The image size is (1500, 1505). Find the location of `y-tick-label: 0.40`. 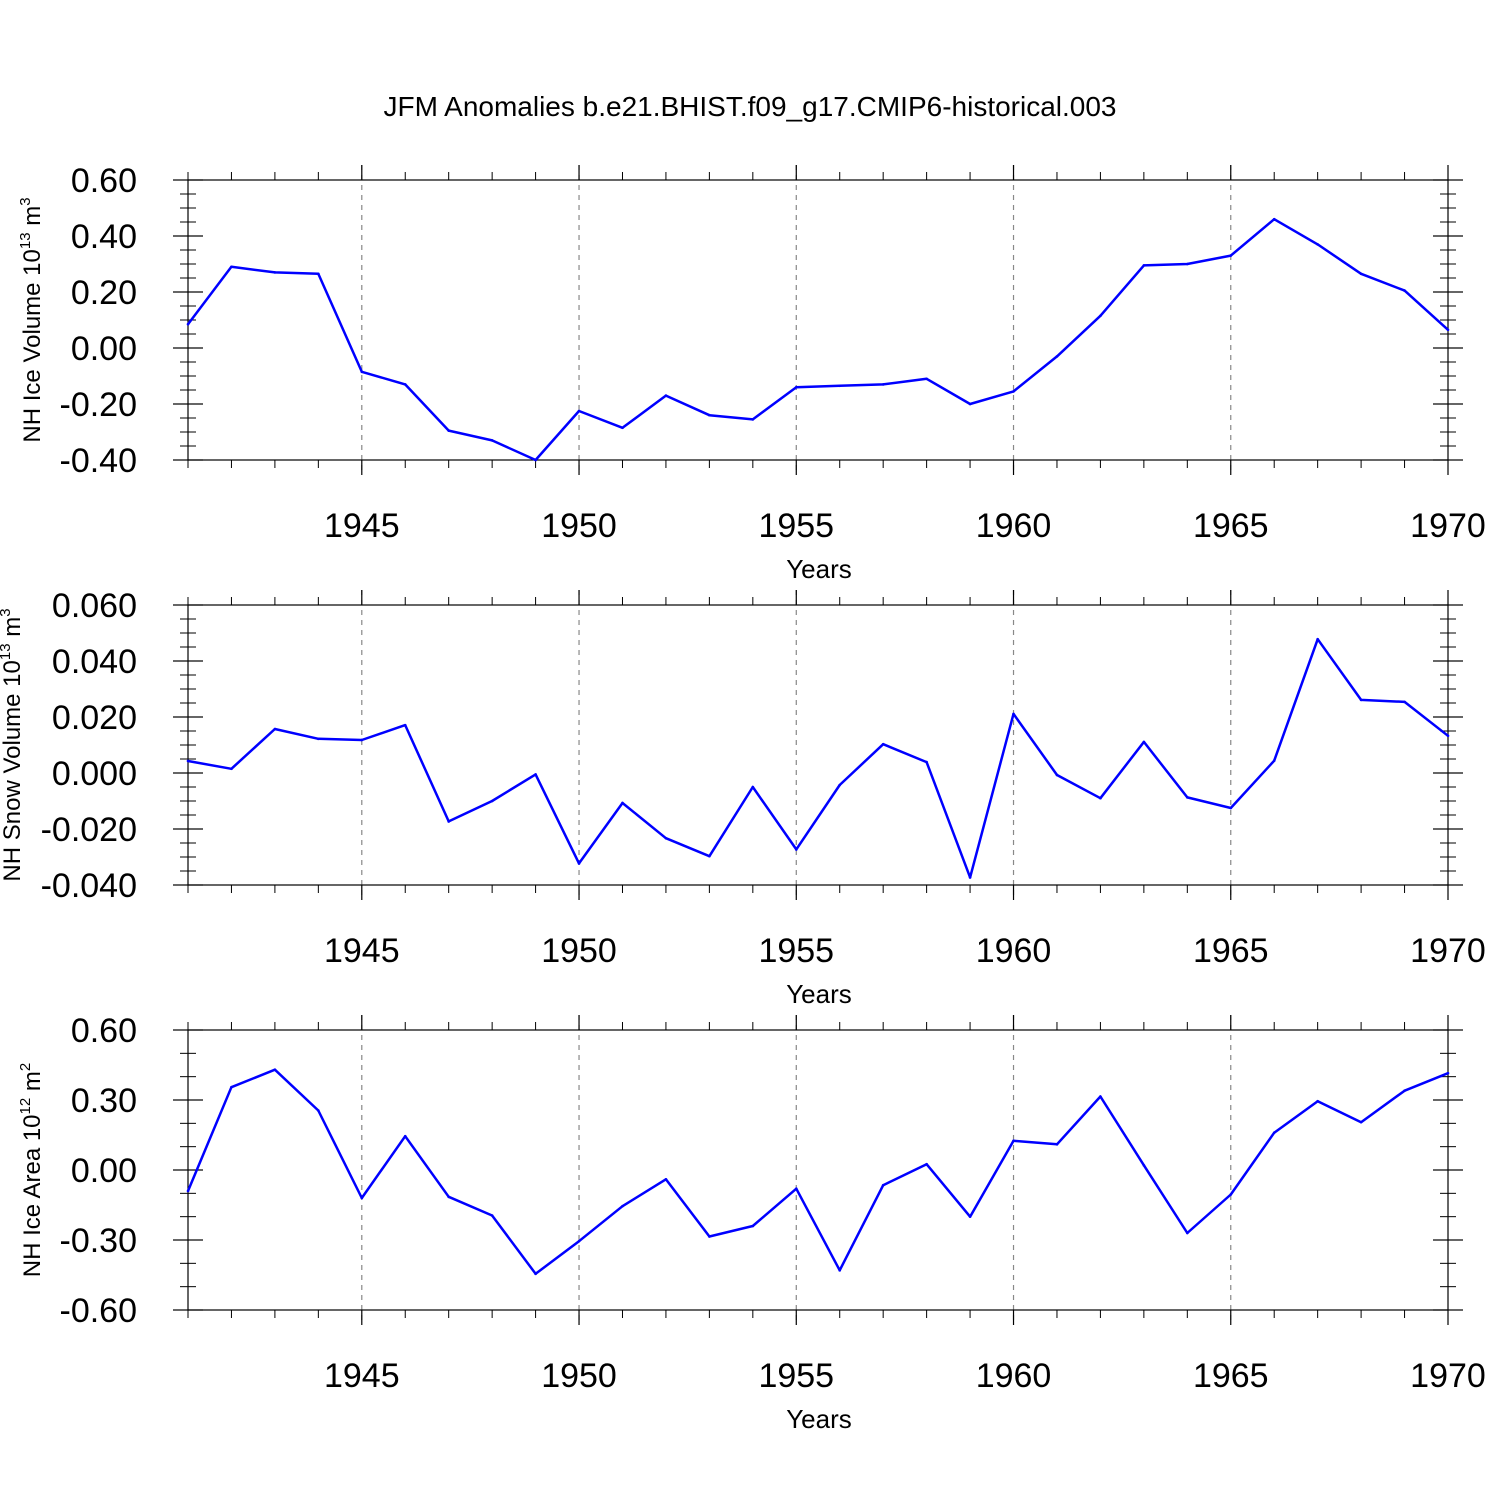

y-tick-label: 0.40 is located at coordinates (104, 237).